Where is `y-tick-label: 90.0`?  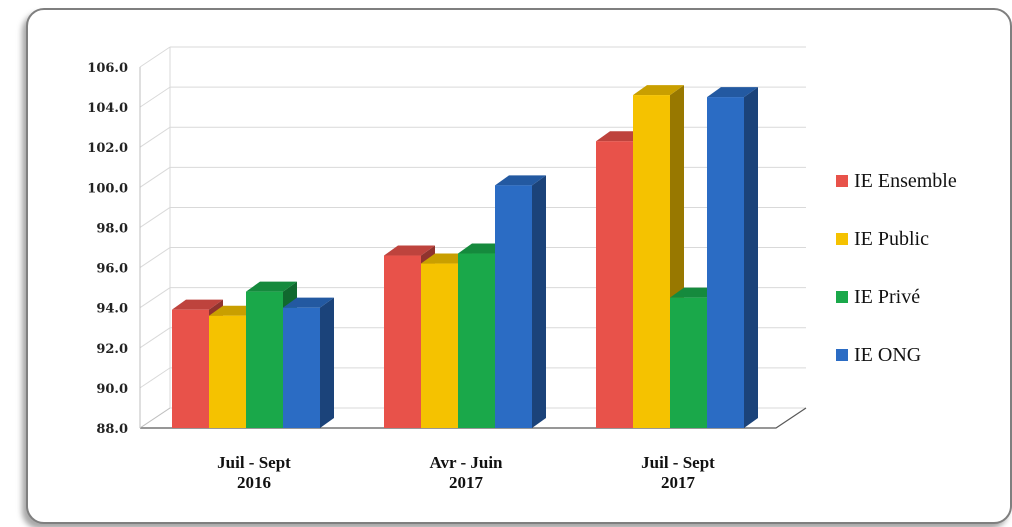
y-tick-label: 90.0 is located at coordinates (112, 389).